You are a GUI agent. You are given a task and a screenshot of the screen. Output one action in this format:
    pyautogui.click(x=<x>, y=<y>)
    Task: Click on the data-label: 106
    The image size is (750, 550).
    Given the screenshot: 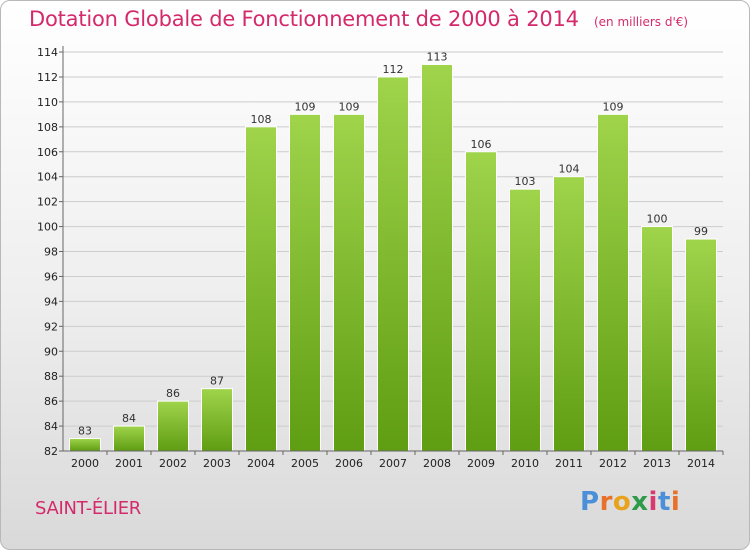 What is the action you would take?
    pyautogui.click(x=481, y=144)
    